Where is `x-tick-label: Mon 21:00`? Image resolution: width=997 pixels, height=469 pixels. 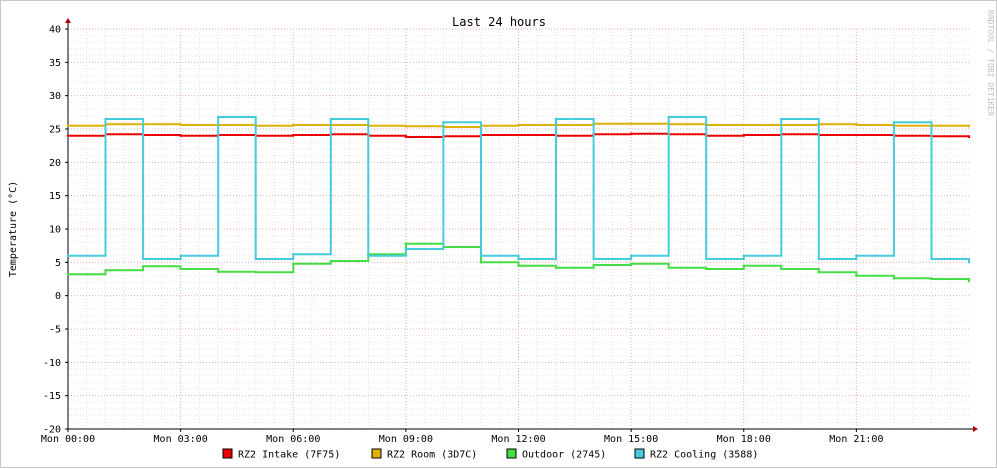
x-tick-label: Mon 21:00 is located at coordinates (856, 439).